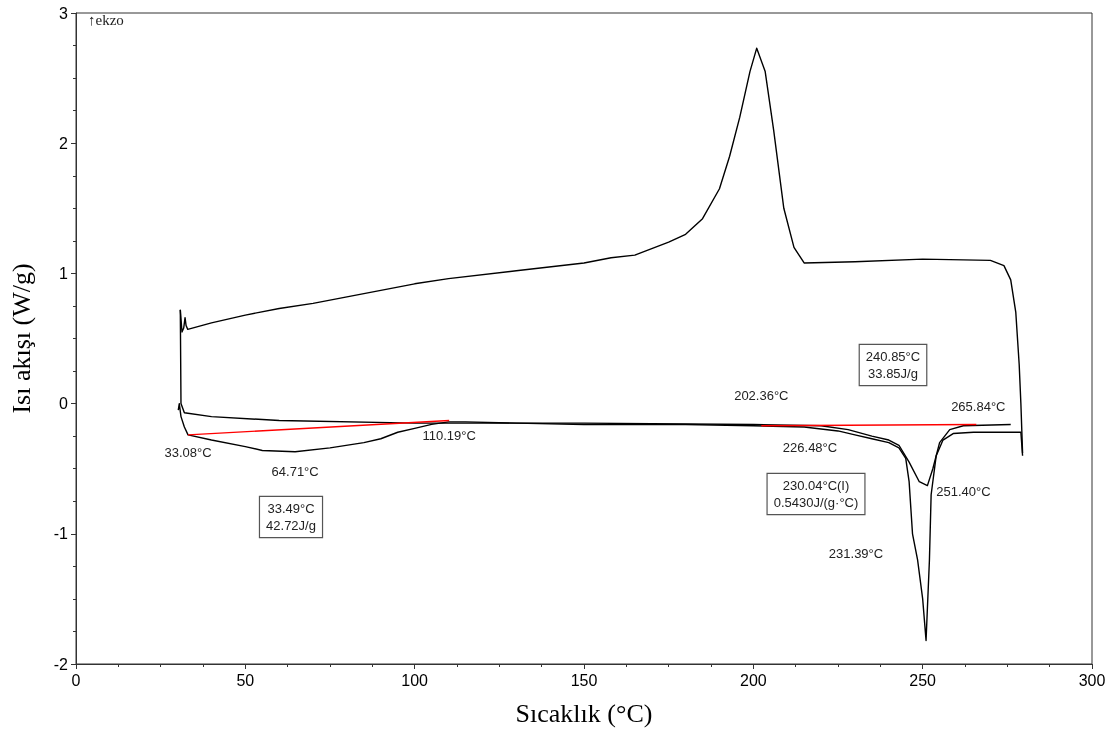  Describe the element at coordinates (963, 492) in the screenshot. I see `annotation: 251.40°C` at that location.